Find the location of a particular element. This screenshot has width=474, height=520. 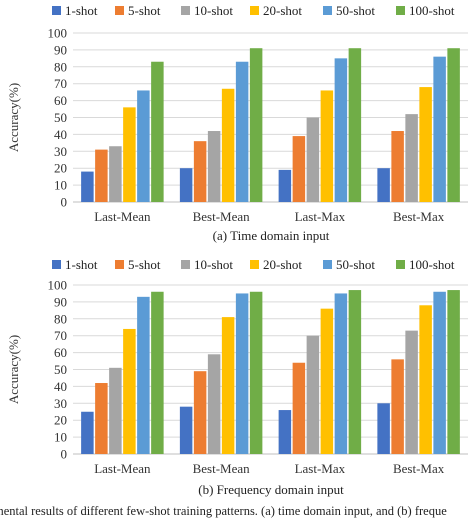

y-tick-label: 70 is located at coordinates (60, 83).